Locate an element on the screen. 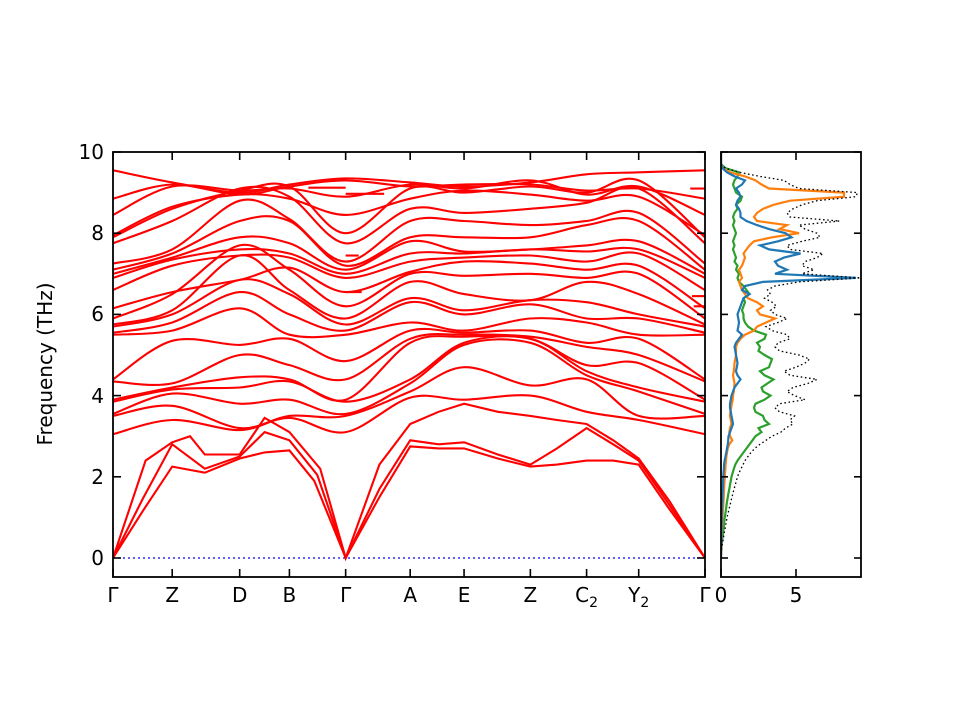  k-point-label-4: Γ is located at coordinates (346, 595).